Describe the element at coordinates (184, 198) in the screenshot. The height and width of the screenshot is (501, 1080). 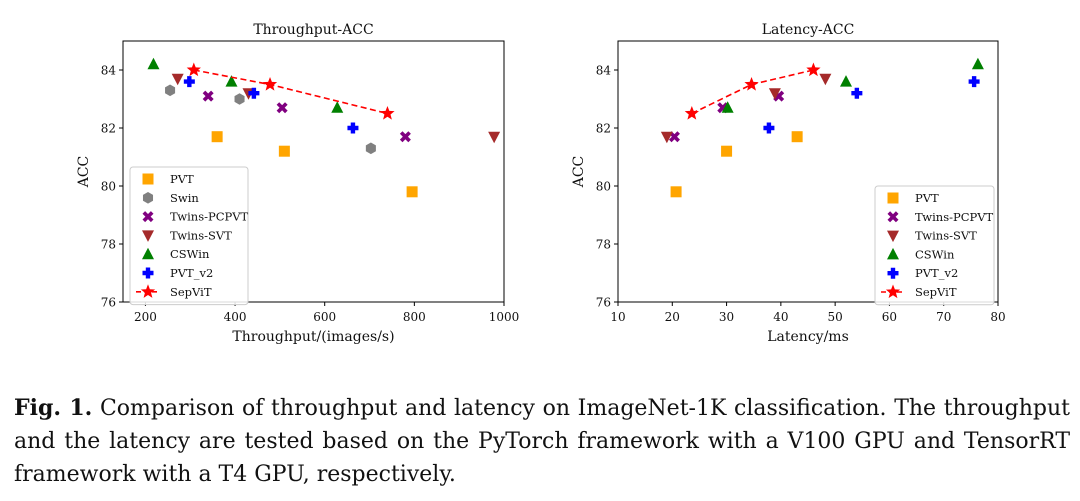
I see `legend-label-swin: Swin` at that location.